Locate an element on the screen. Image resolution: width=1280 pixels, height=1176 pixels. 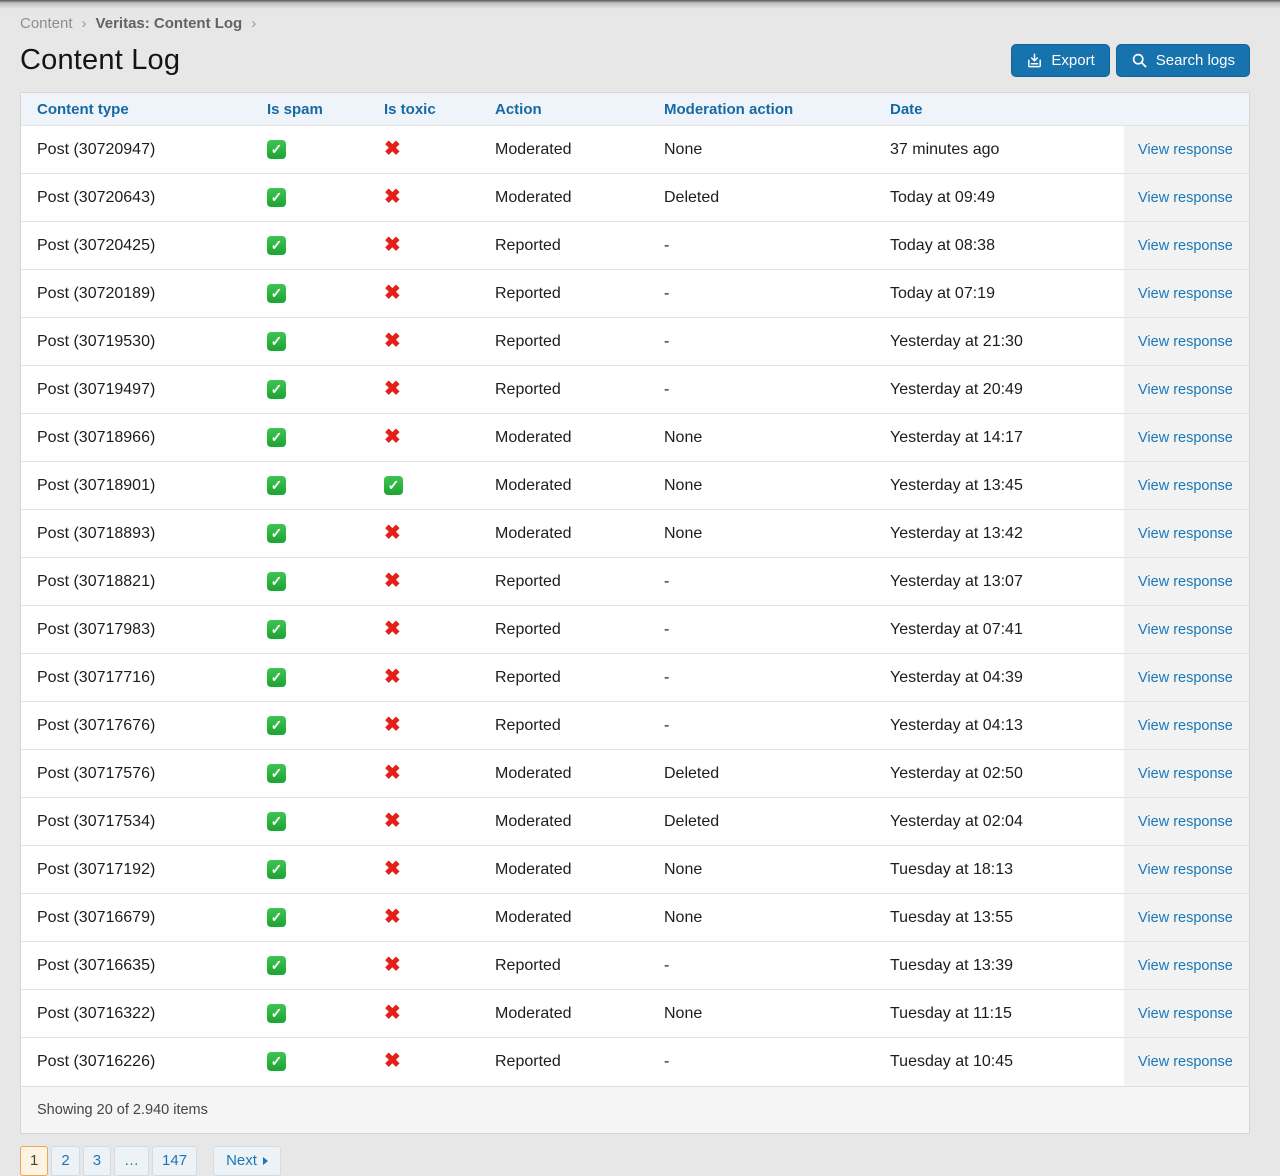
pagination-page-2: 2 is located at coordinates (65, 1160).